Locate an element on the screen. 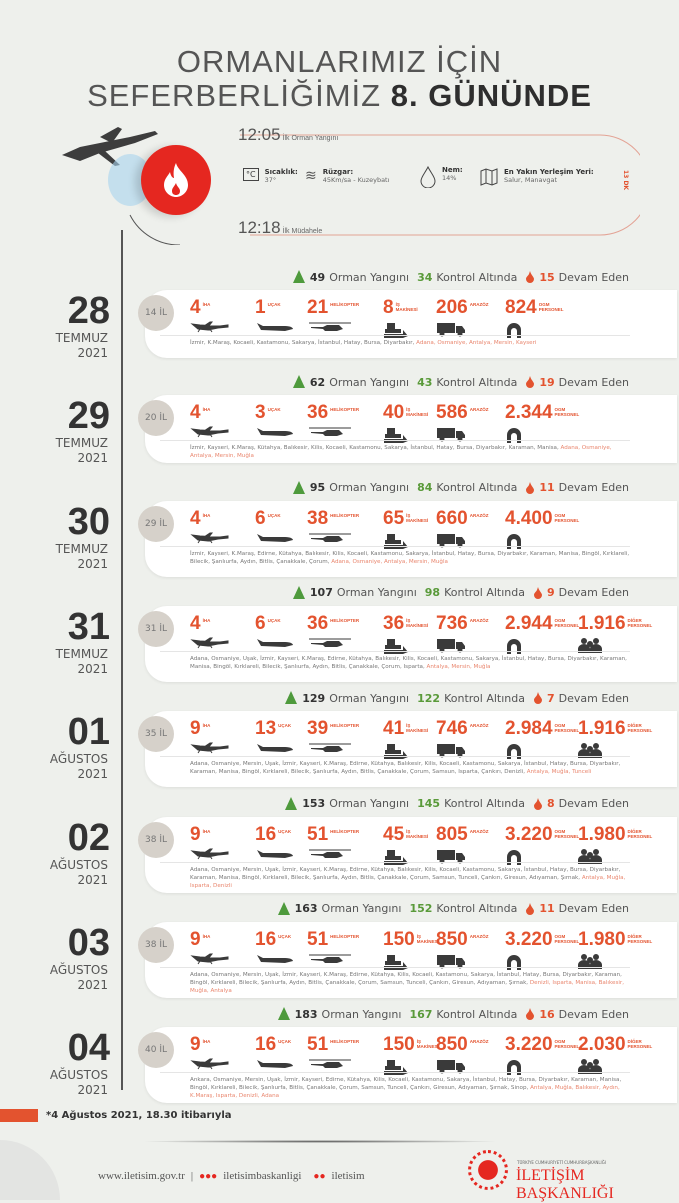 The height and width of the screenshot is (1203, 679). first-event-graphic is located at coordinates (351, 186).